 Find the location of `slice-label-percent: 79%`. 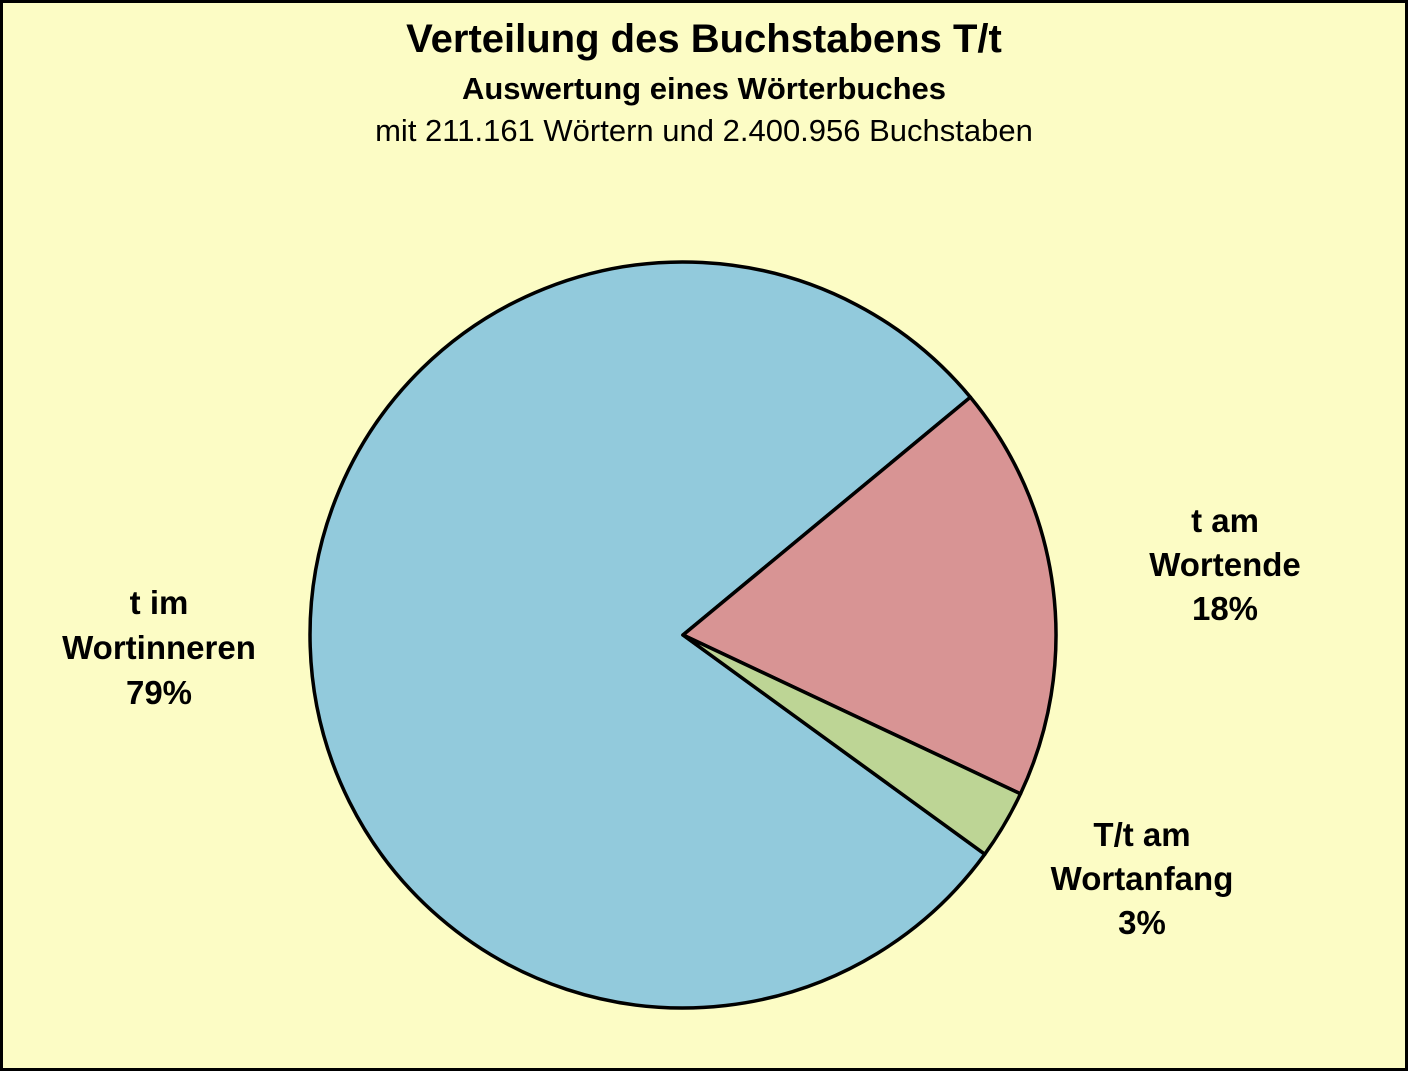

slice-label-percent: 79% is located at coordinates (159, 692).